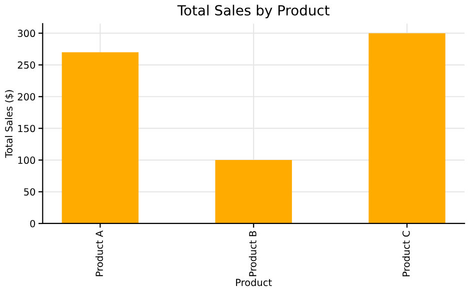 The height and width of the screenshot is (296, 474). Describe the element at coordinates (99, 253) in the screenshot. I see `x-tick-label: Product A` at that location.